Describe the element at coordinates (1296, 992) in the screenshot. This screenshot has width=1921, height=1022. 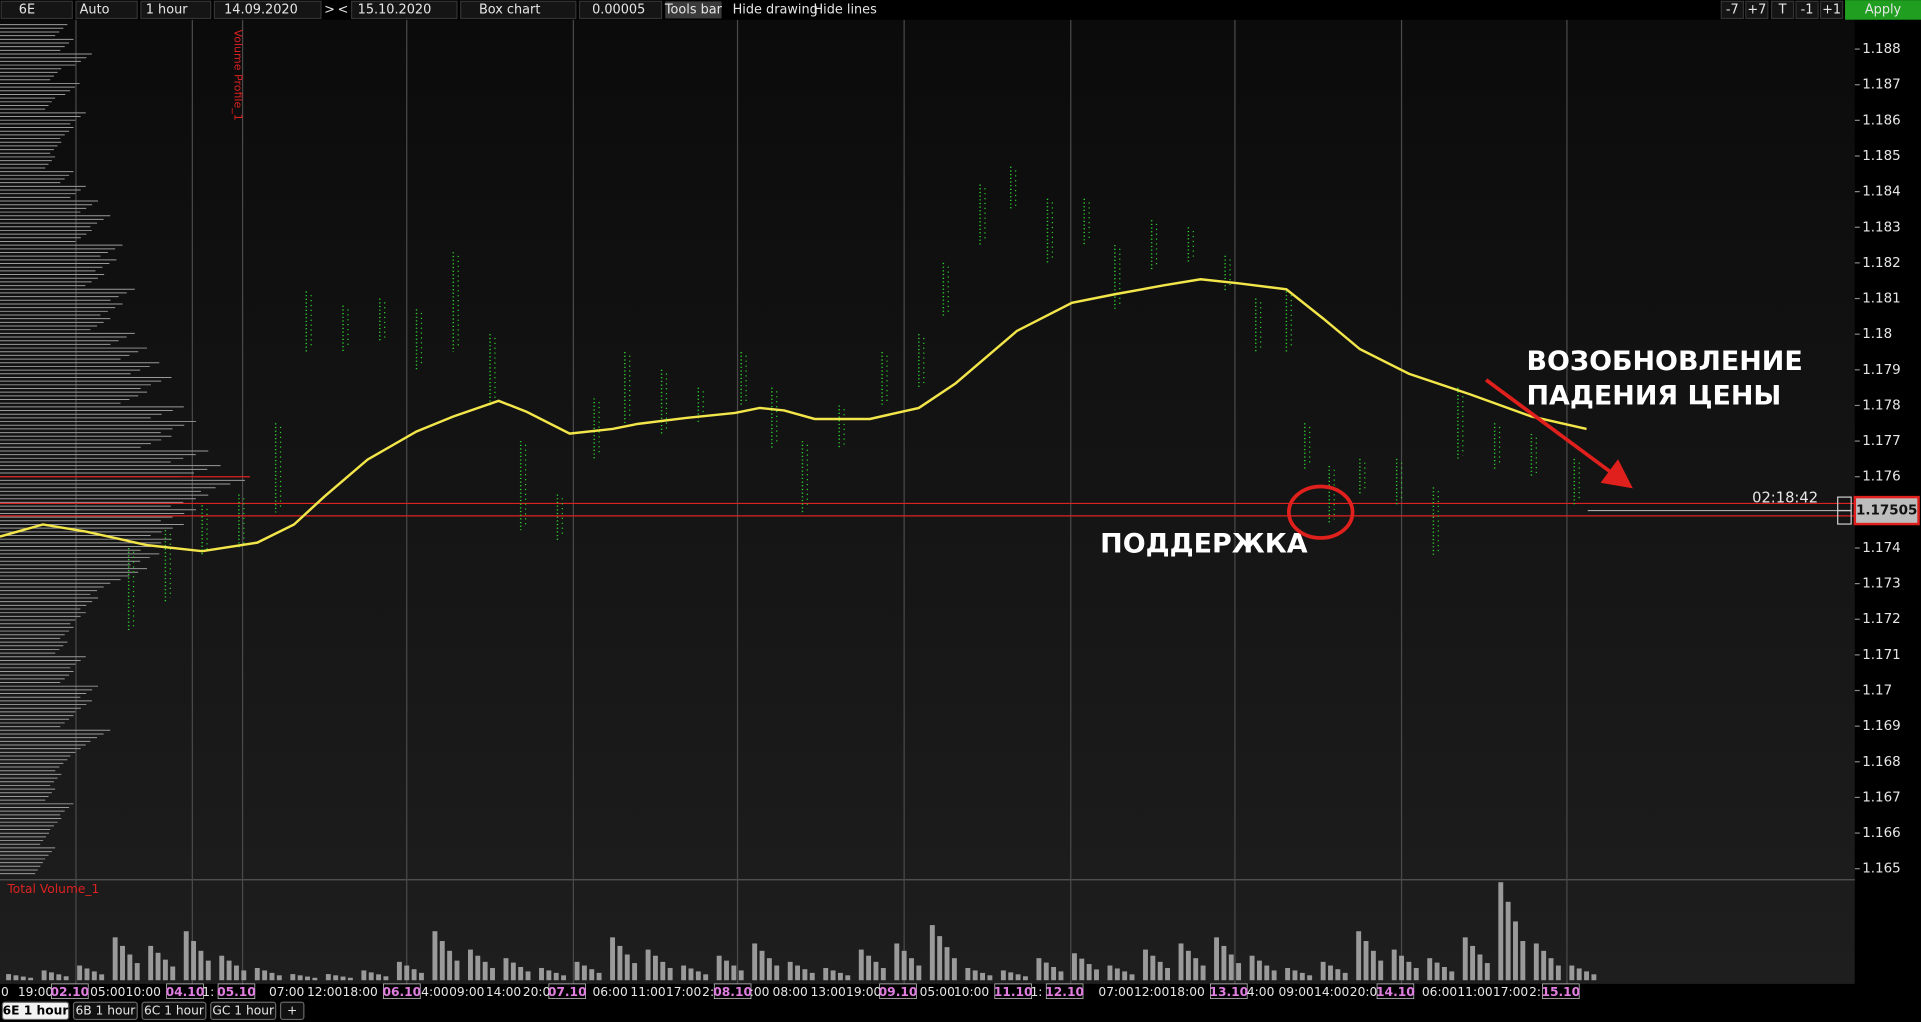
I see `x-tick-label: 09:00` at that location.